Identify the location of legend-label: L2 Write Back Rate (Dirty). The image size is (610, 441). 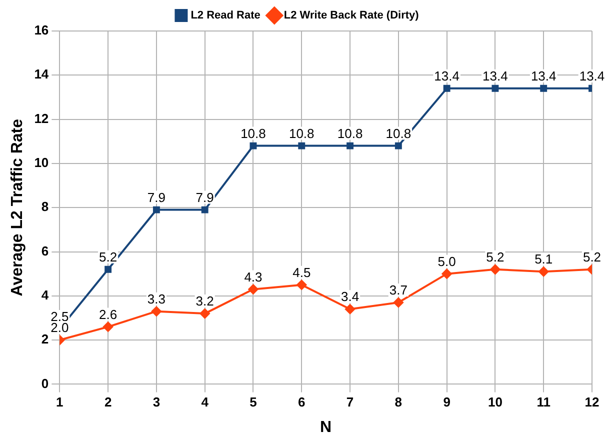
(352, 16).